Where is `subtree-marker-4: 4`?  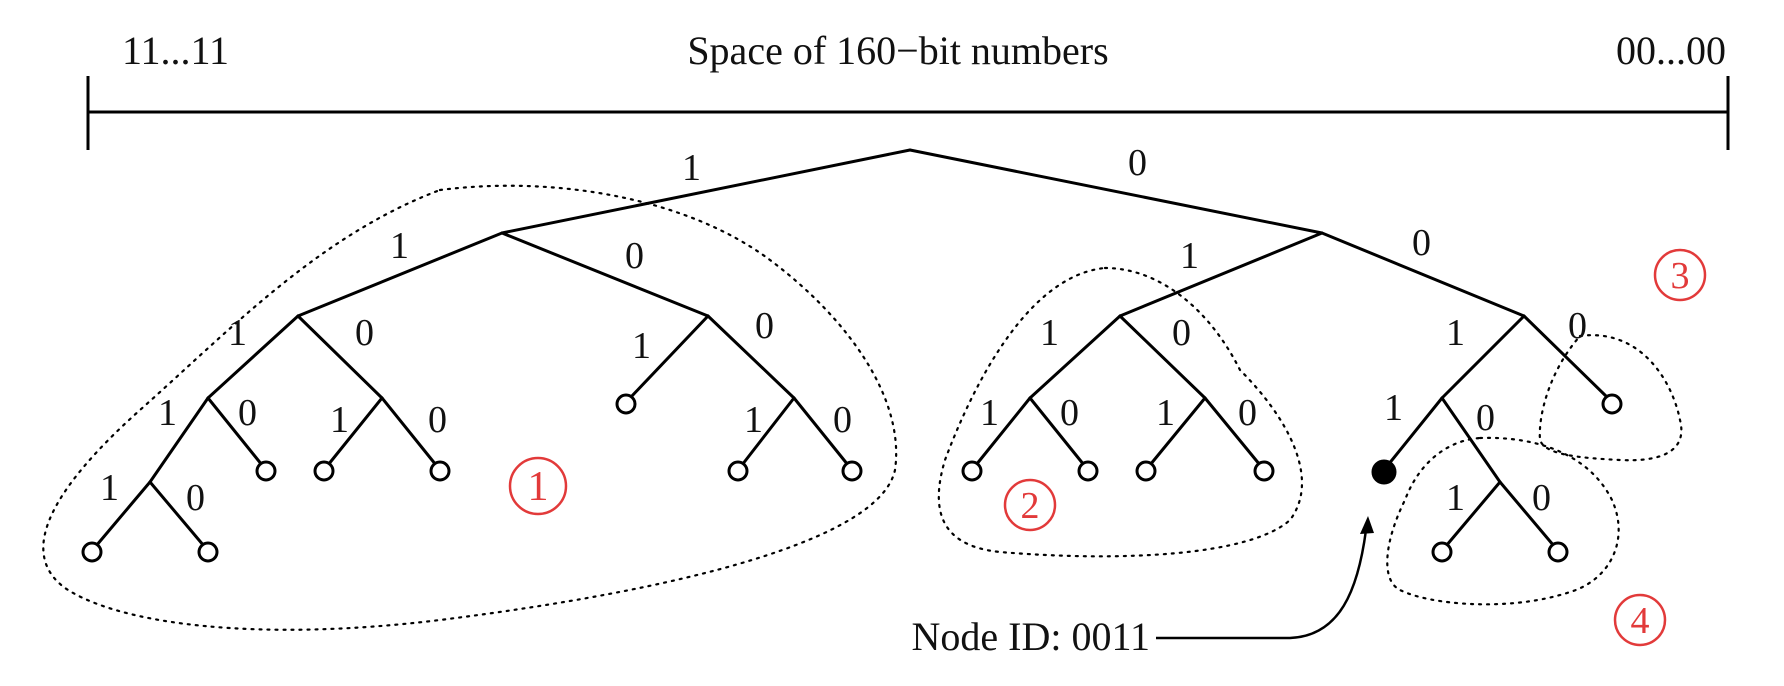 subtree-marker-4: 4 is located at coordinates (1640, 620).